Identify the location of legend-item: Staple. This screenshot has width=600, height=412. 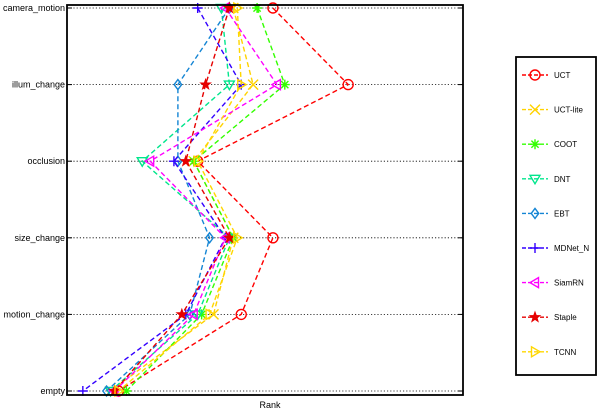
(549, 316).